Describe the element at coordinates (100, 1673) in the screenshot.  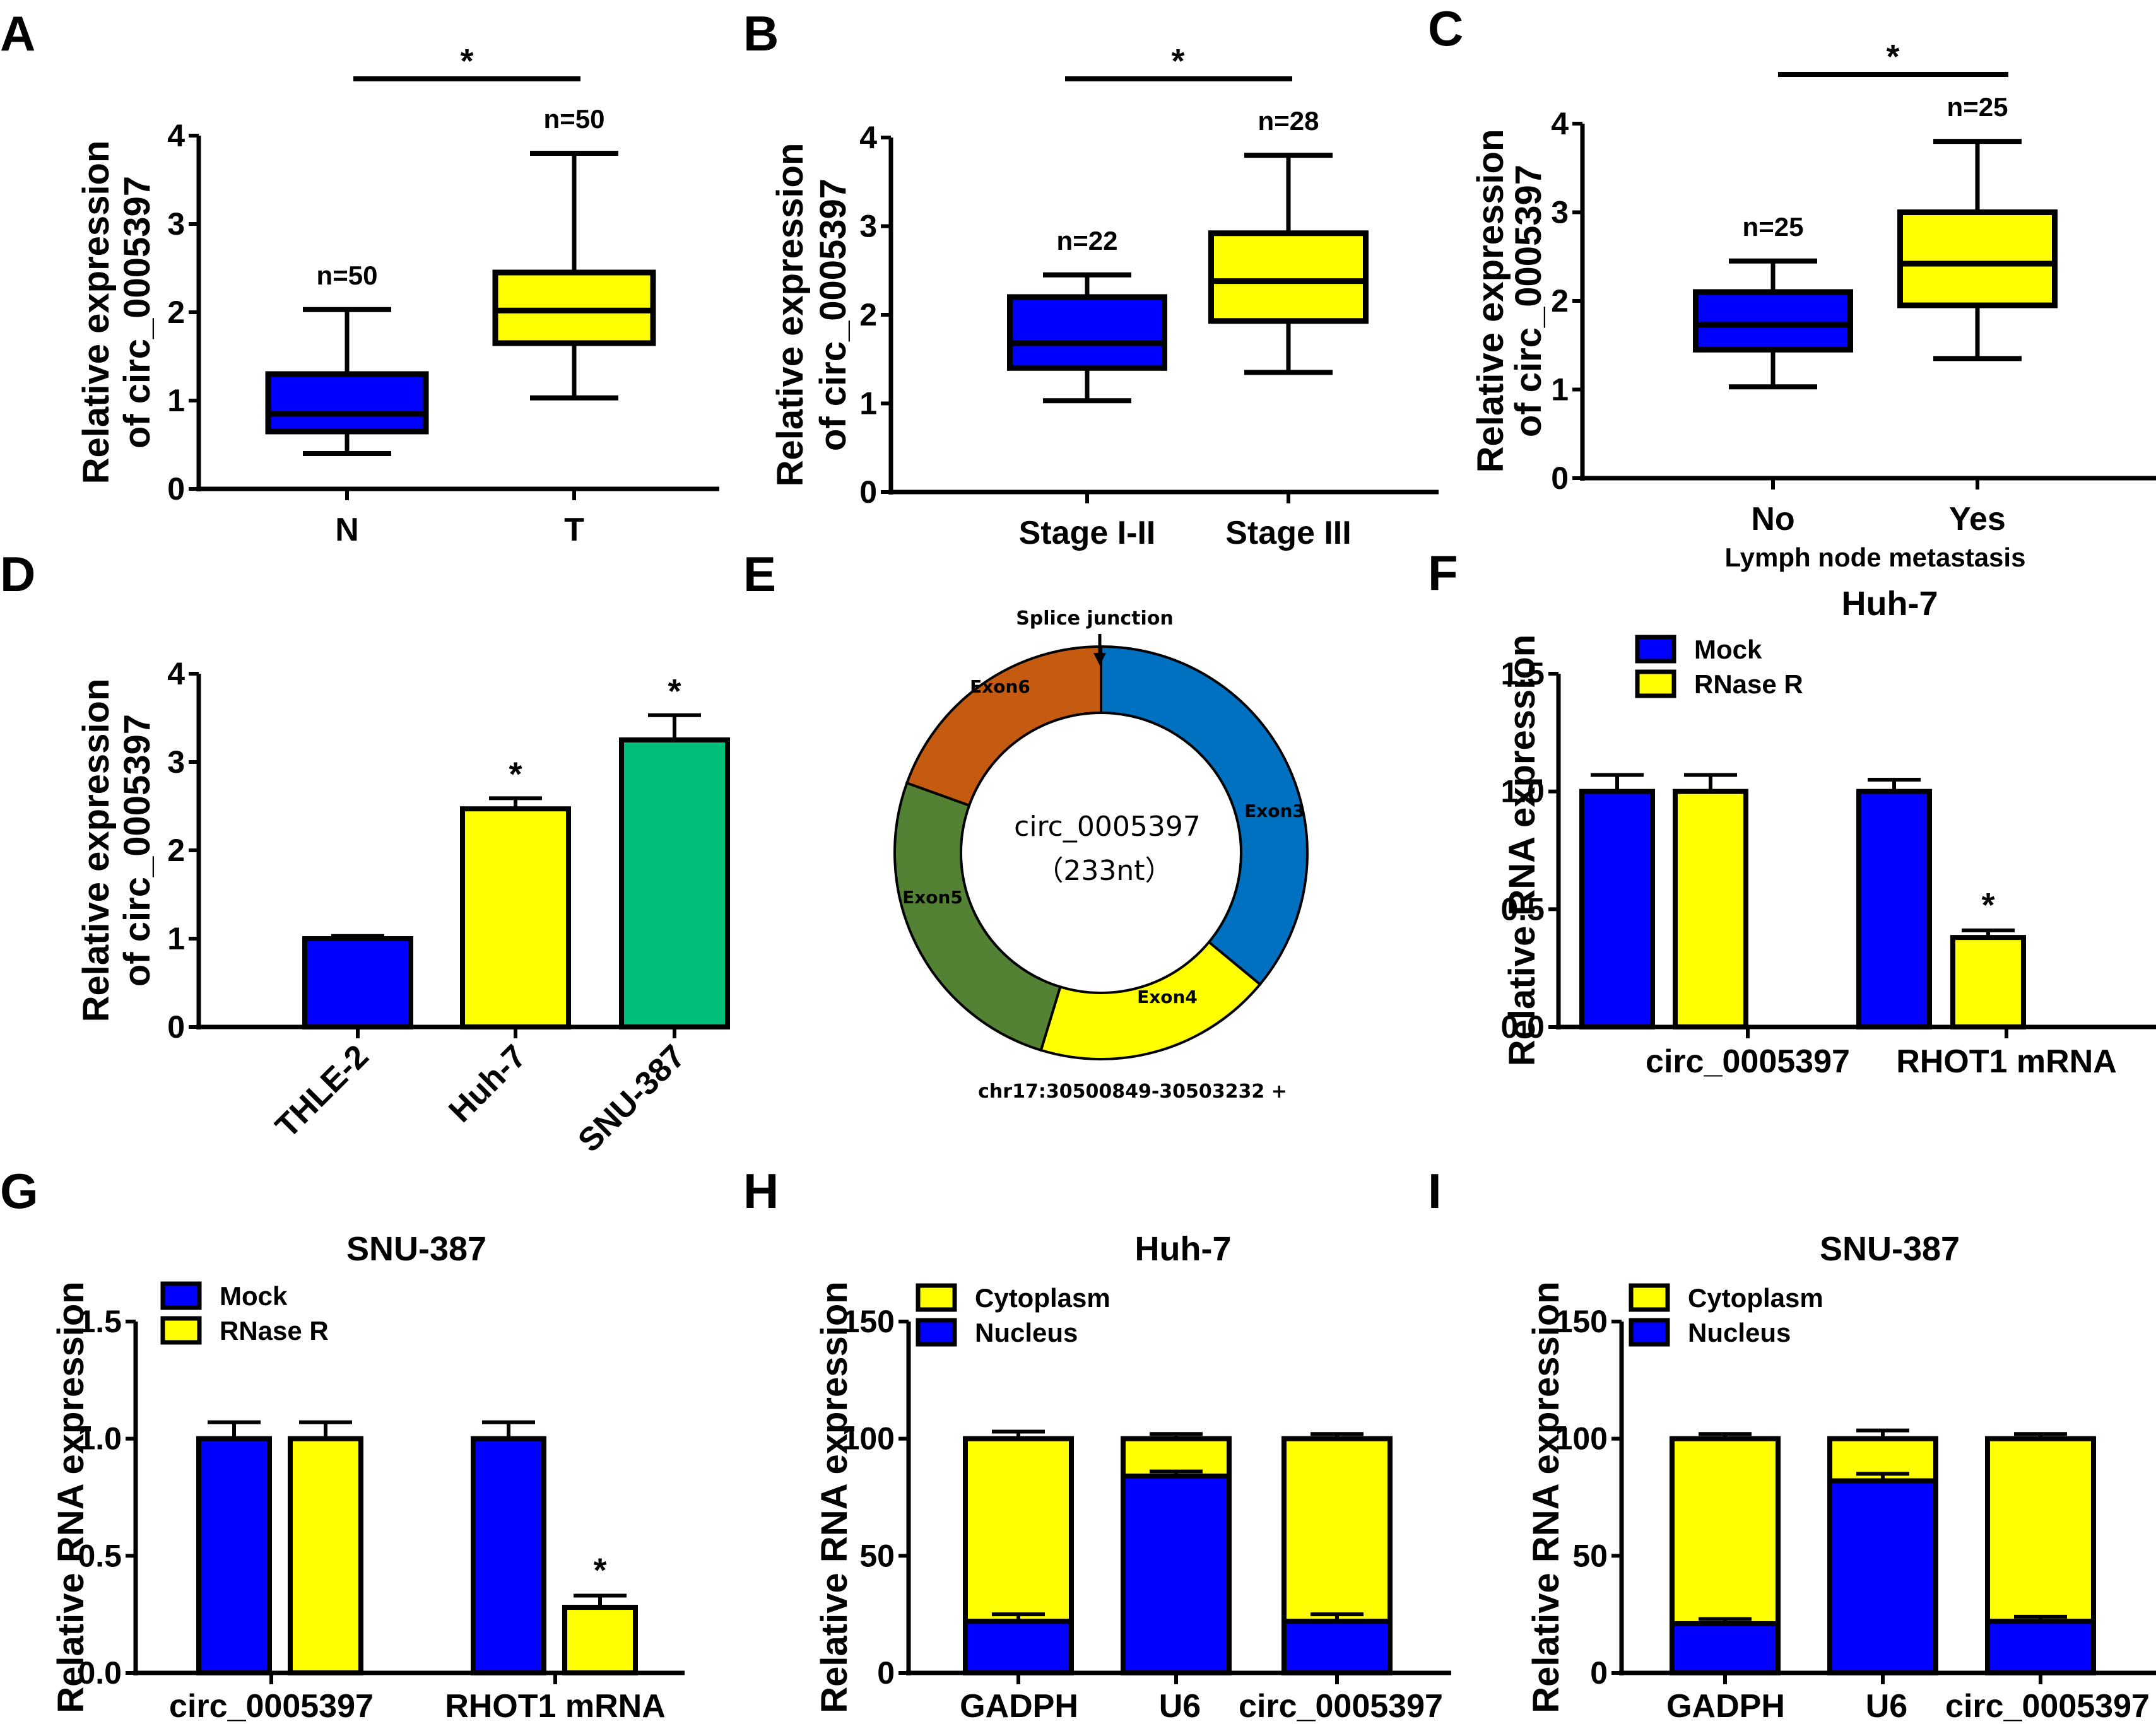
I see `y-tick-label: 0.0` at that location.